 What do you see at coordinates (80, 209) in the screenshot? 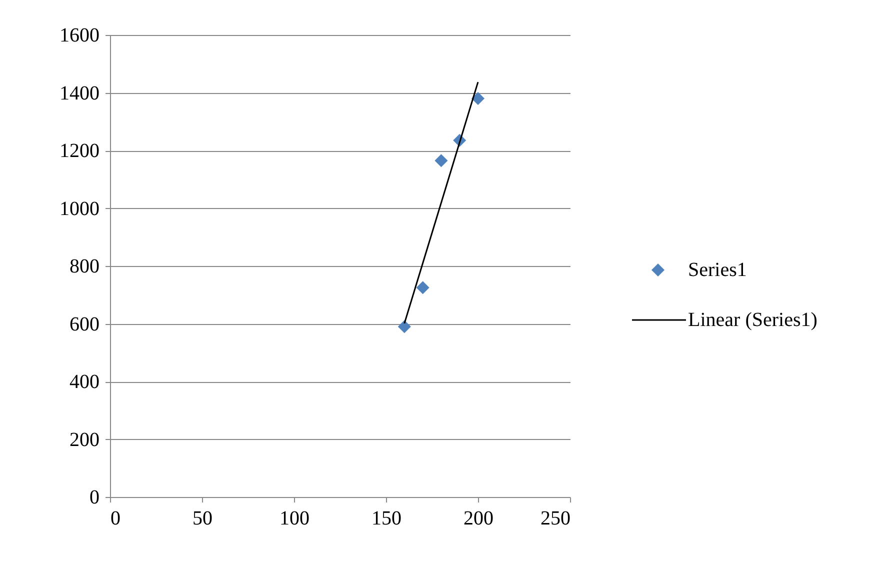
I see `y-tick-label: 1000` at bounding box center [80, 209].